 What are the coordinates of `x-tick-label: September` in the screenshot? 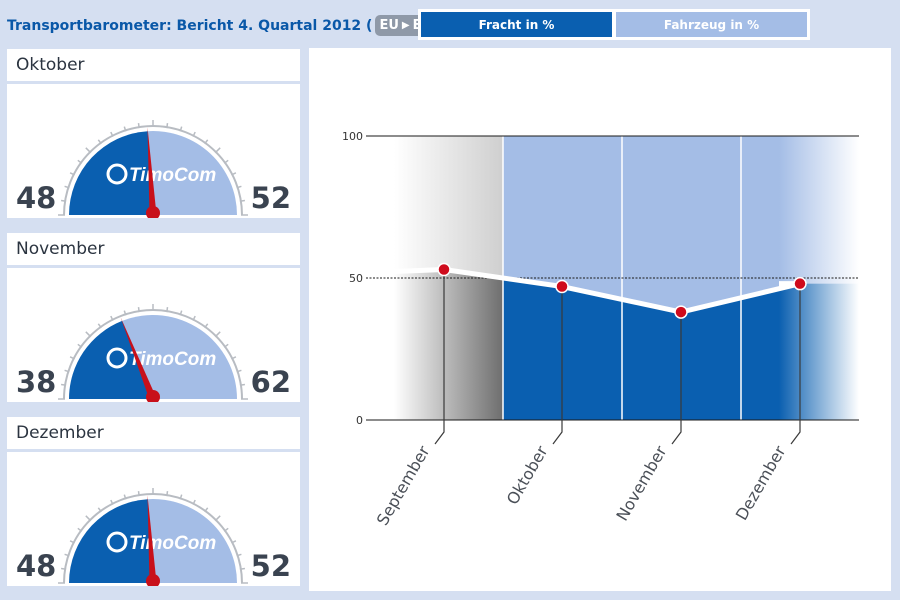 It's located at (403, 485).